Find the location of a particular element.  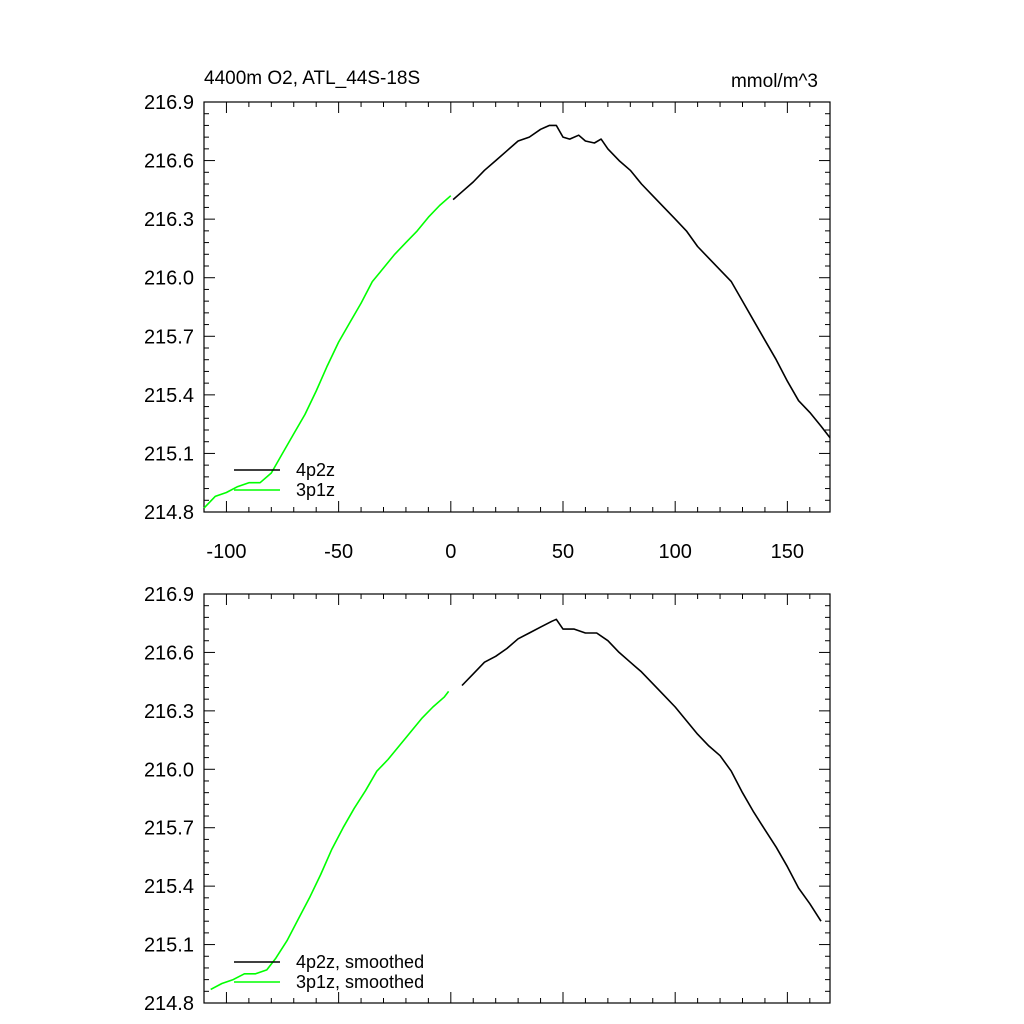

legend-label-3p1z-smoothed: 3p1z, smoothed is located at coordinates (360, 982).